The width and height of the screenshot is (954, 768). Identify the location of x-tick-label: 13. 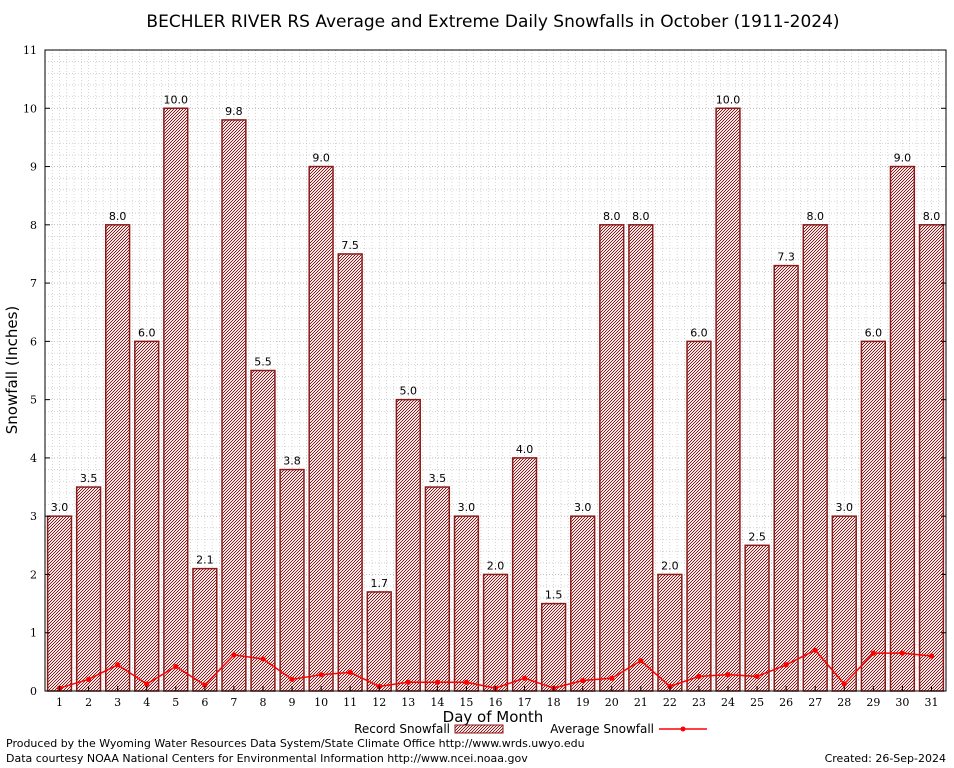
(408, 702).